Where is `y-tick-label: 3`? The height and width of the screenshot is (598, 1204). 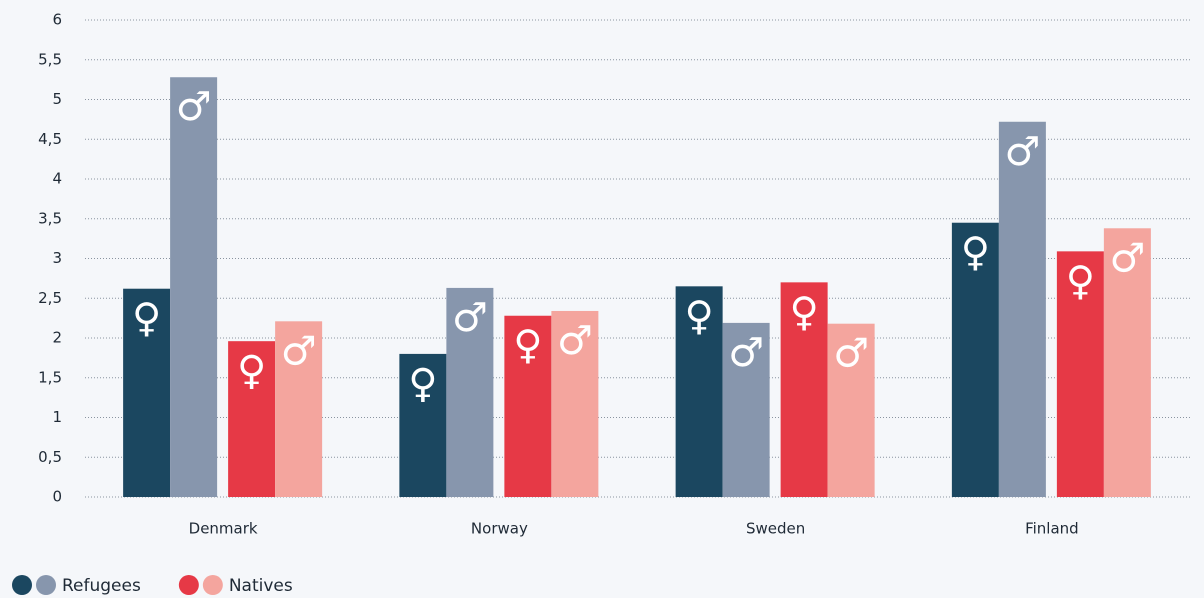
y-tick-label: 3 is located at coordinates (57, 258).